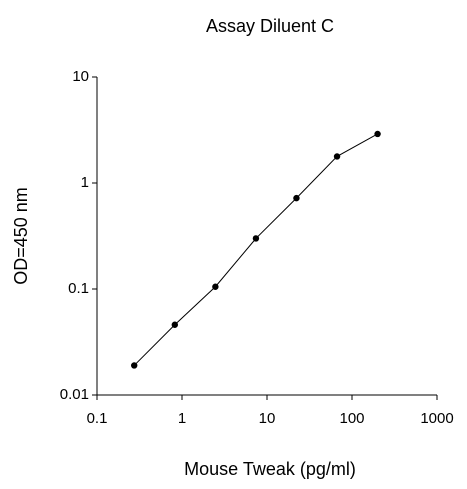  I want to click on y-tick-label: 1, so click(85, 182).